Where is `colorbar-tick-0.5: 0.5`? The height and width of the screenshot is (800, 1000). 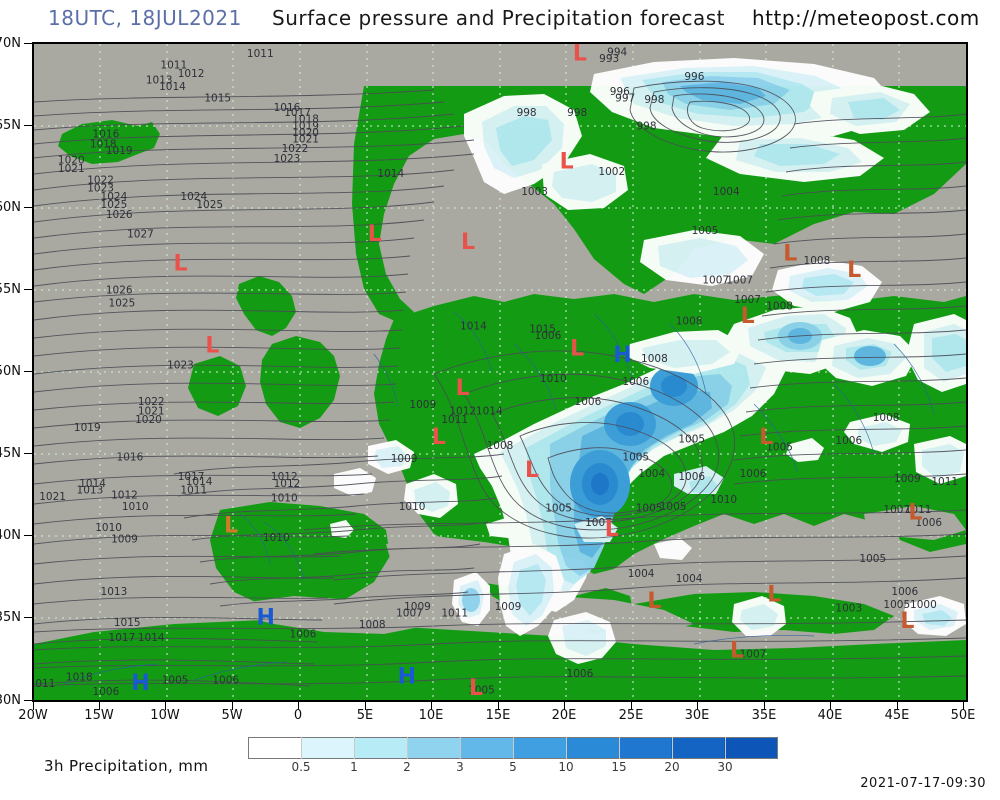
colorbar-tick-0.5: 0.5 is located at coordinates (301, 767).